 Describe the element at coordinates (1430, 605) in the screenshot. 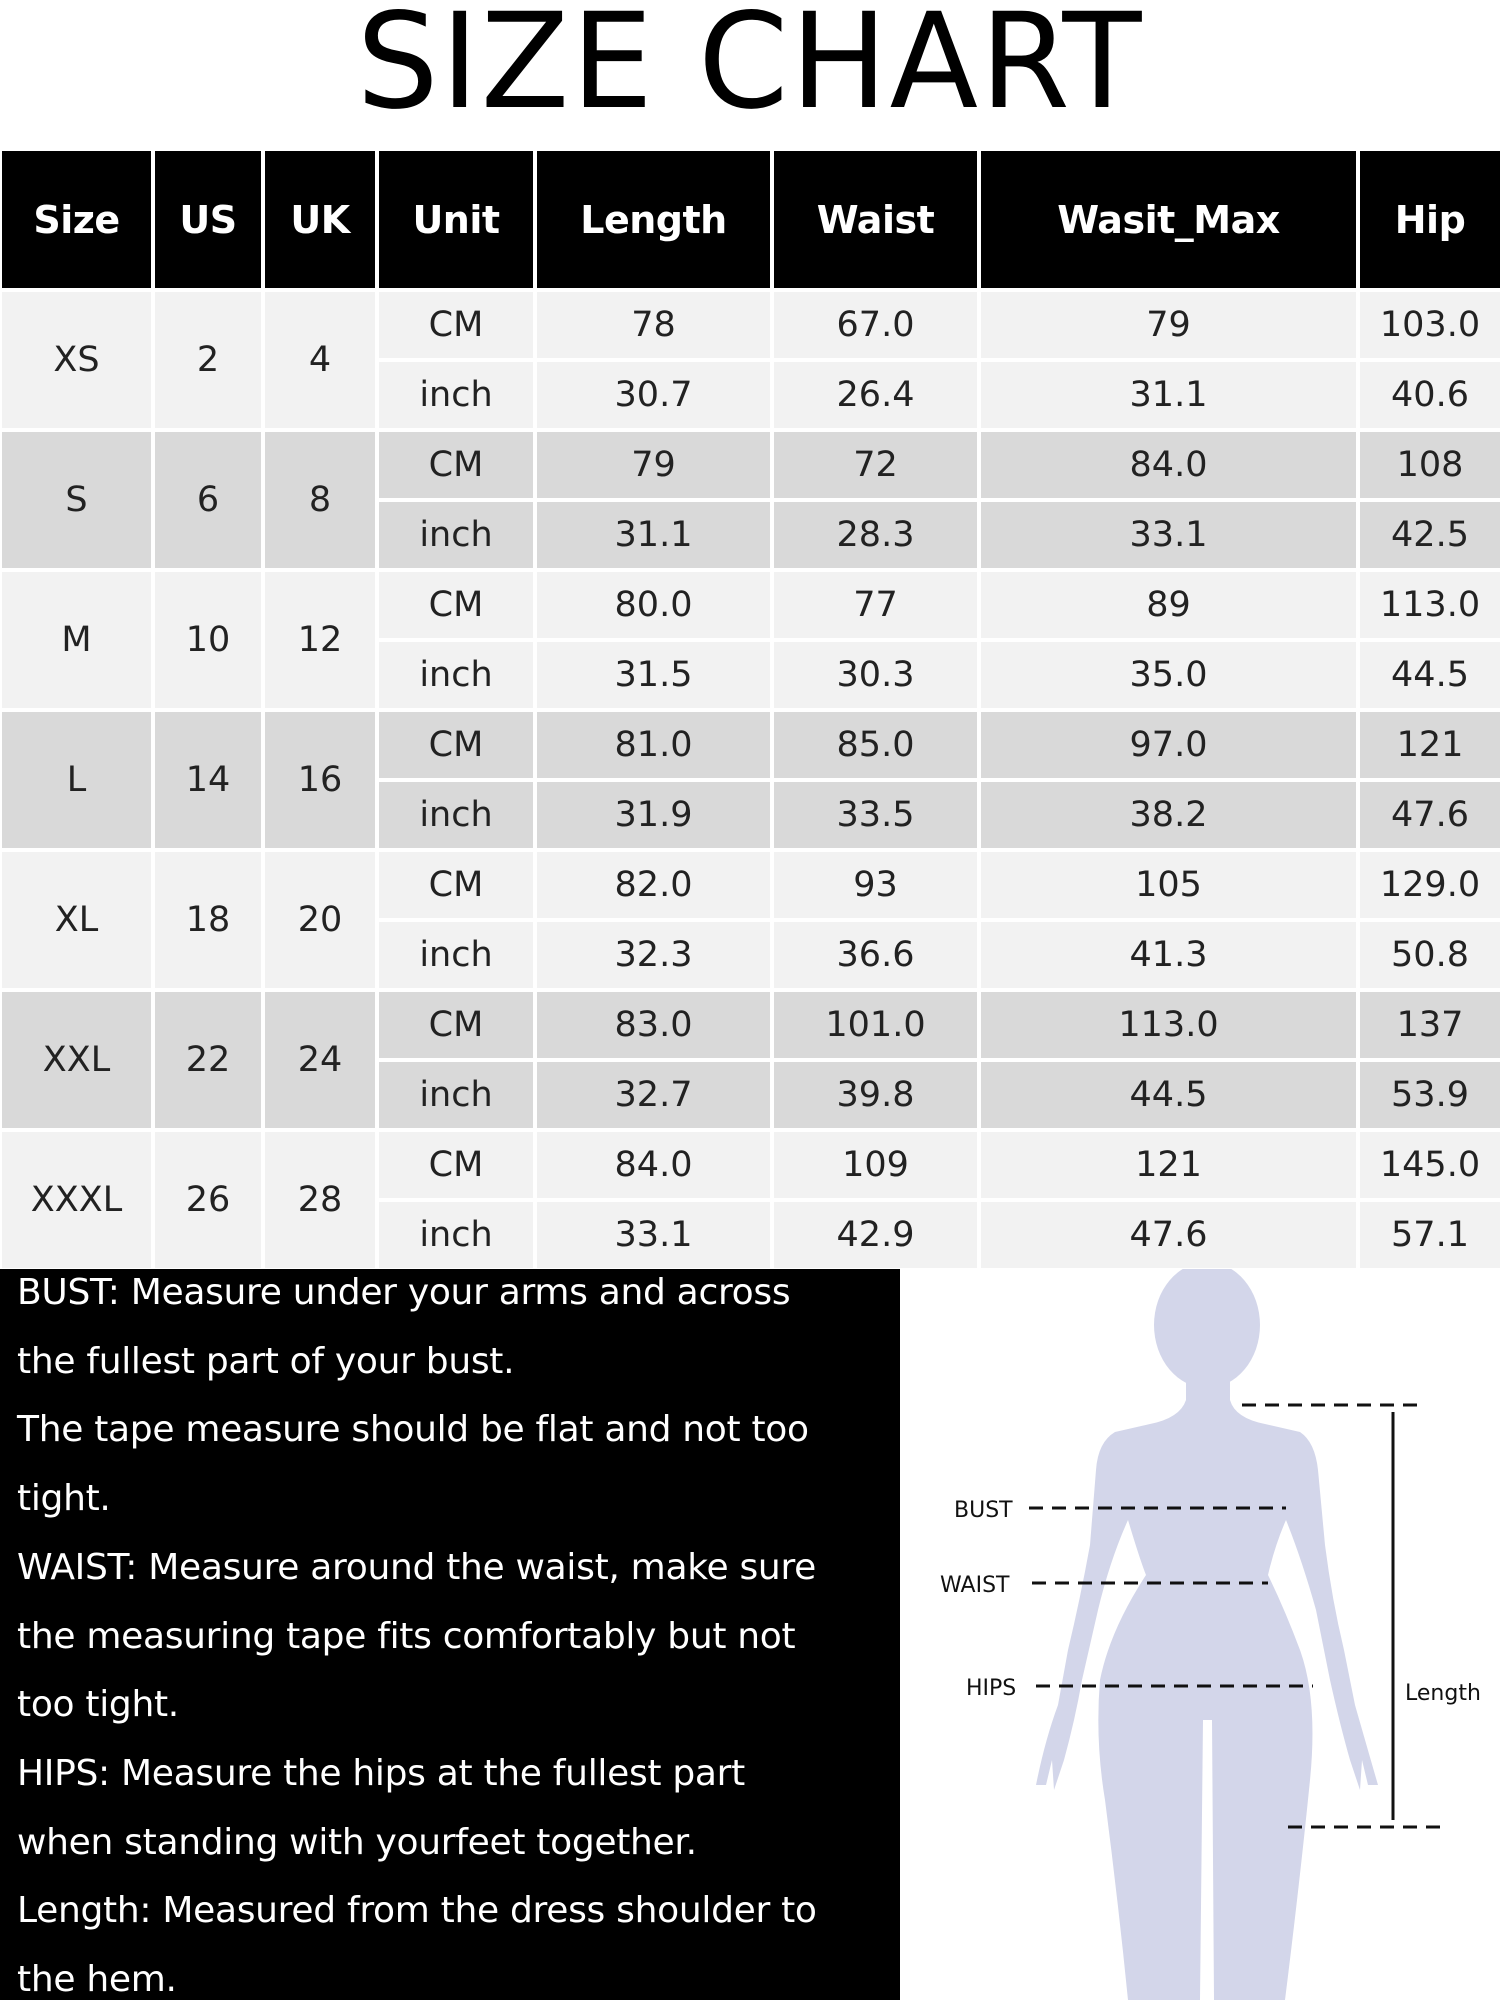

I see `hip-cm-cell: 113.0` at that location.